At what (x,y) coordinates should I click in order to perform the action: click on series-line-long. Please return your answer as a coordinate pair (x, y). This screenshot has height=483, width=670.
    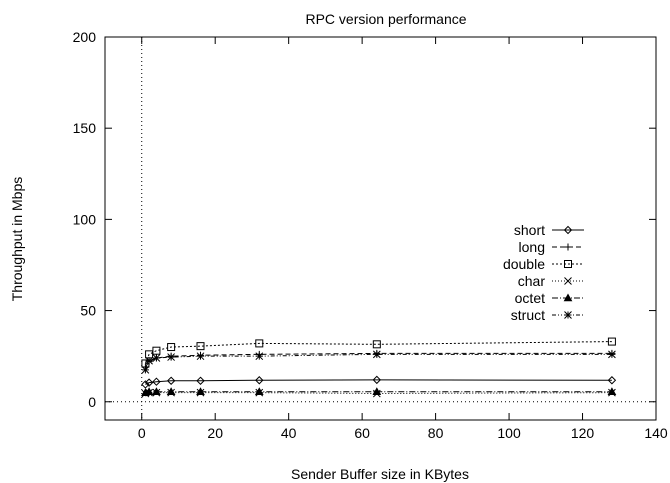
    Looking at the image, I should click on (378, 360).